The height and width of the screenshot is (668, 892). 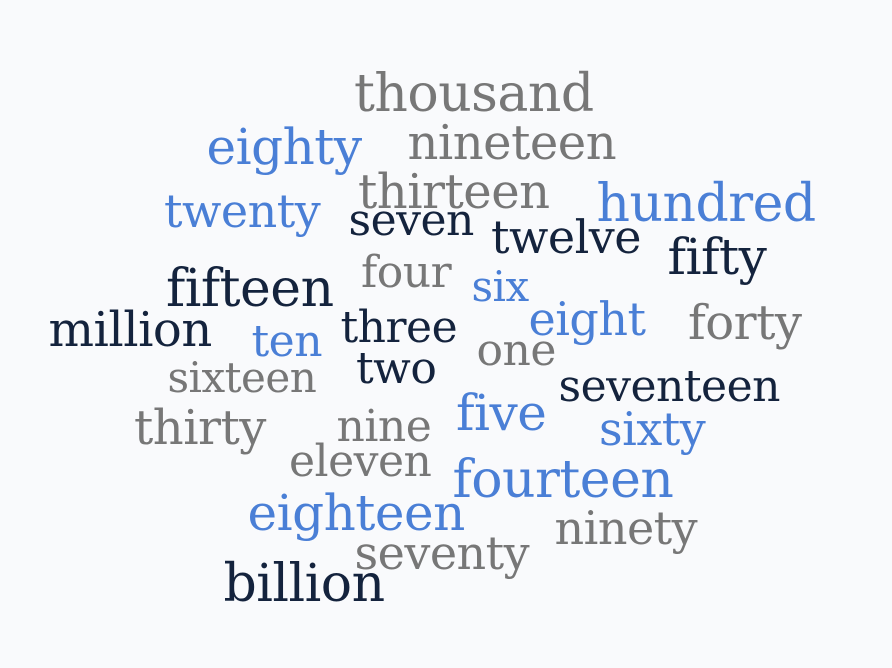 What do you see at coordinates (501, 413) in the screenshot?
I see `word-five: five` at bounding box center [501, 413].